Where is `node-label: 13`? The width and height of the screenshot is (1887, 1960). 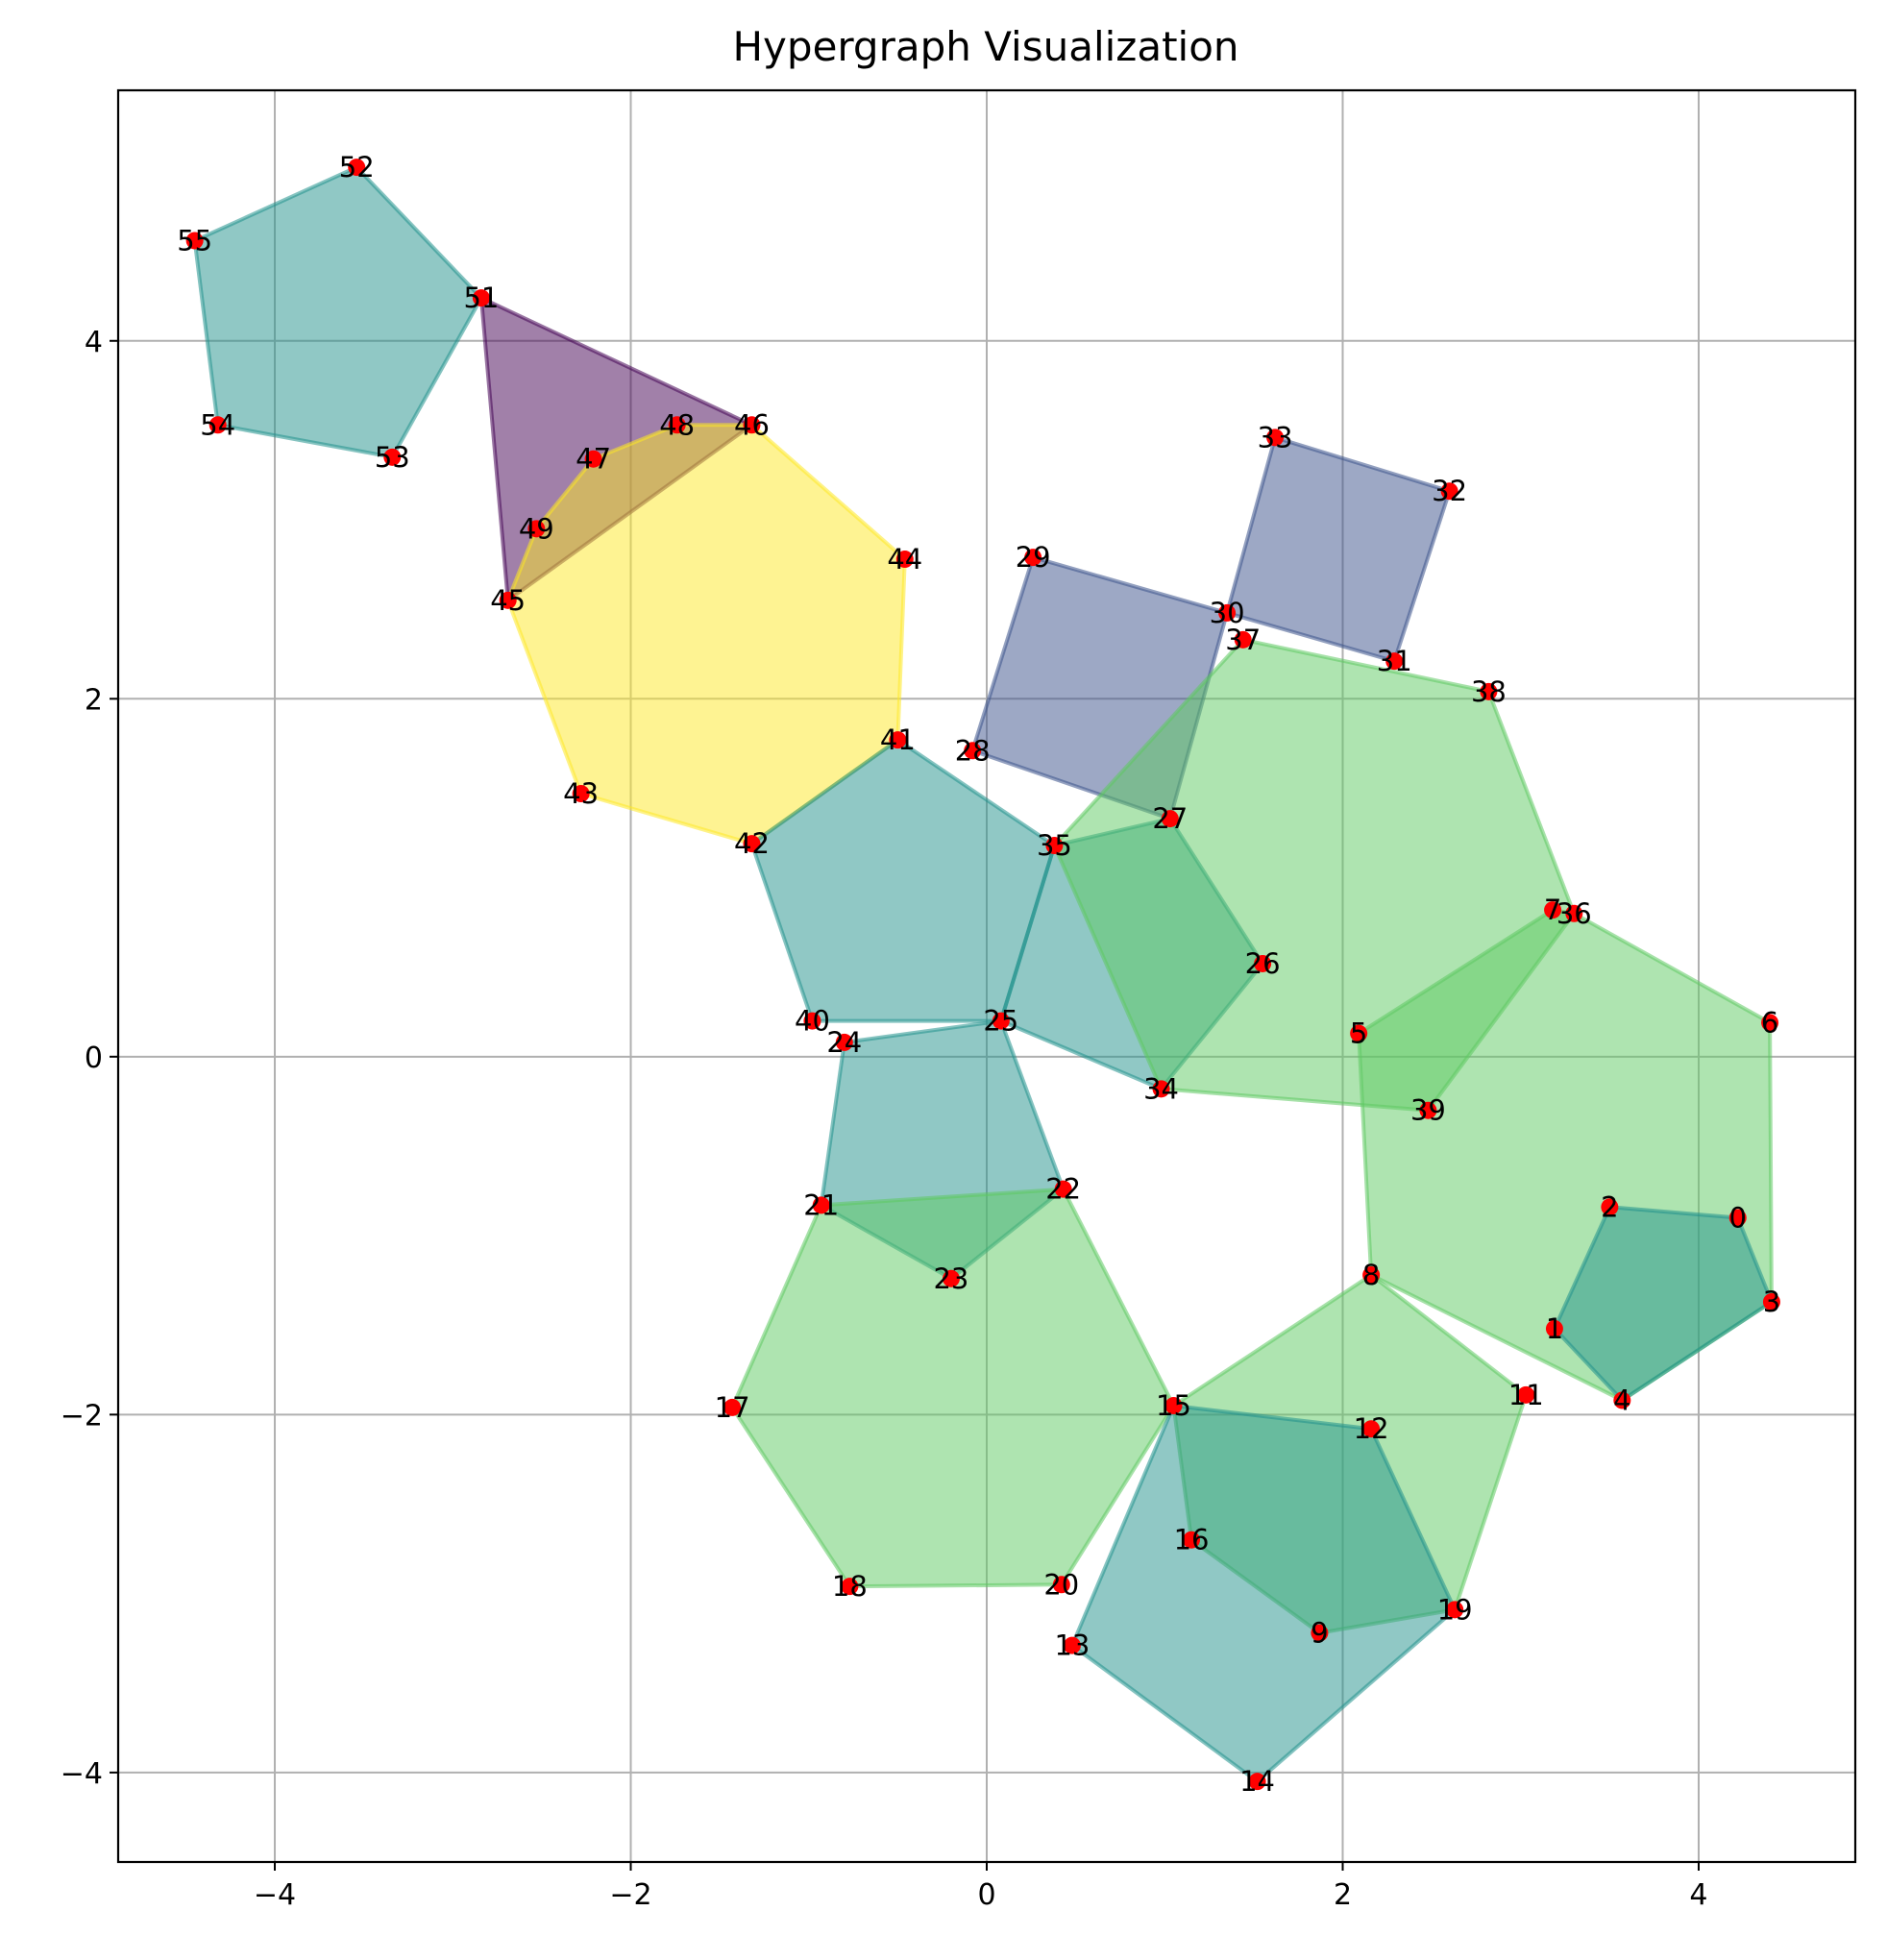 node-label: 13 is located at coordinates (1072, 1645).